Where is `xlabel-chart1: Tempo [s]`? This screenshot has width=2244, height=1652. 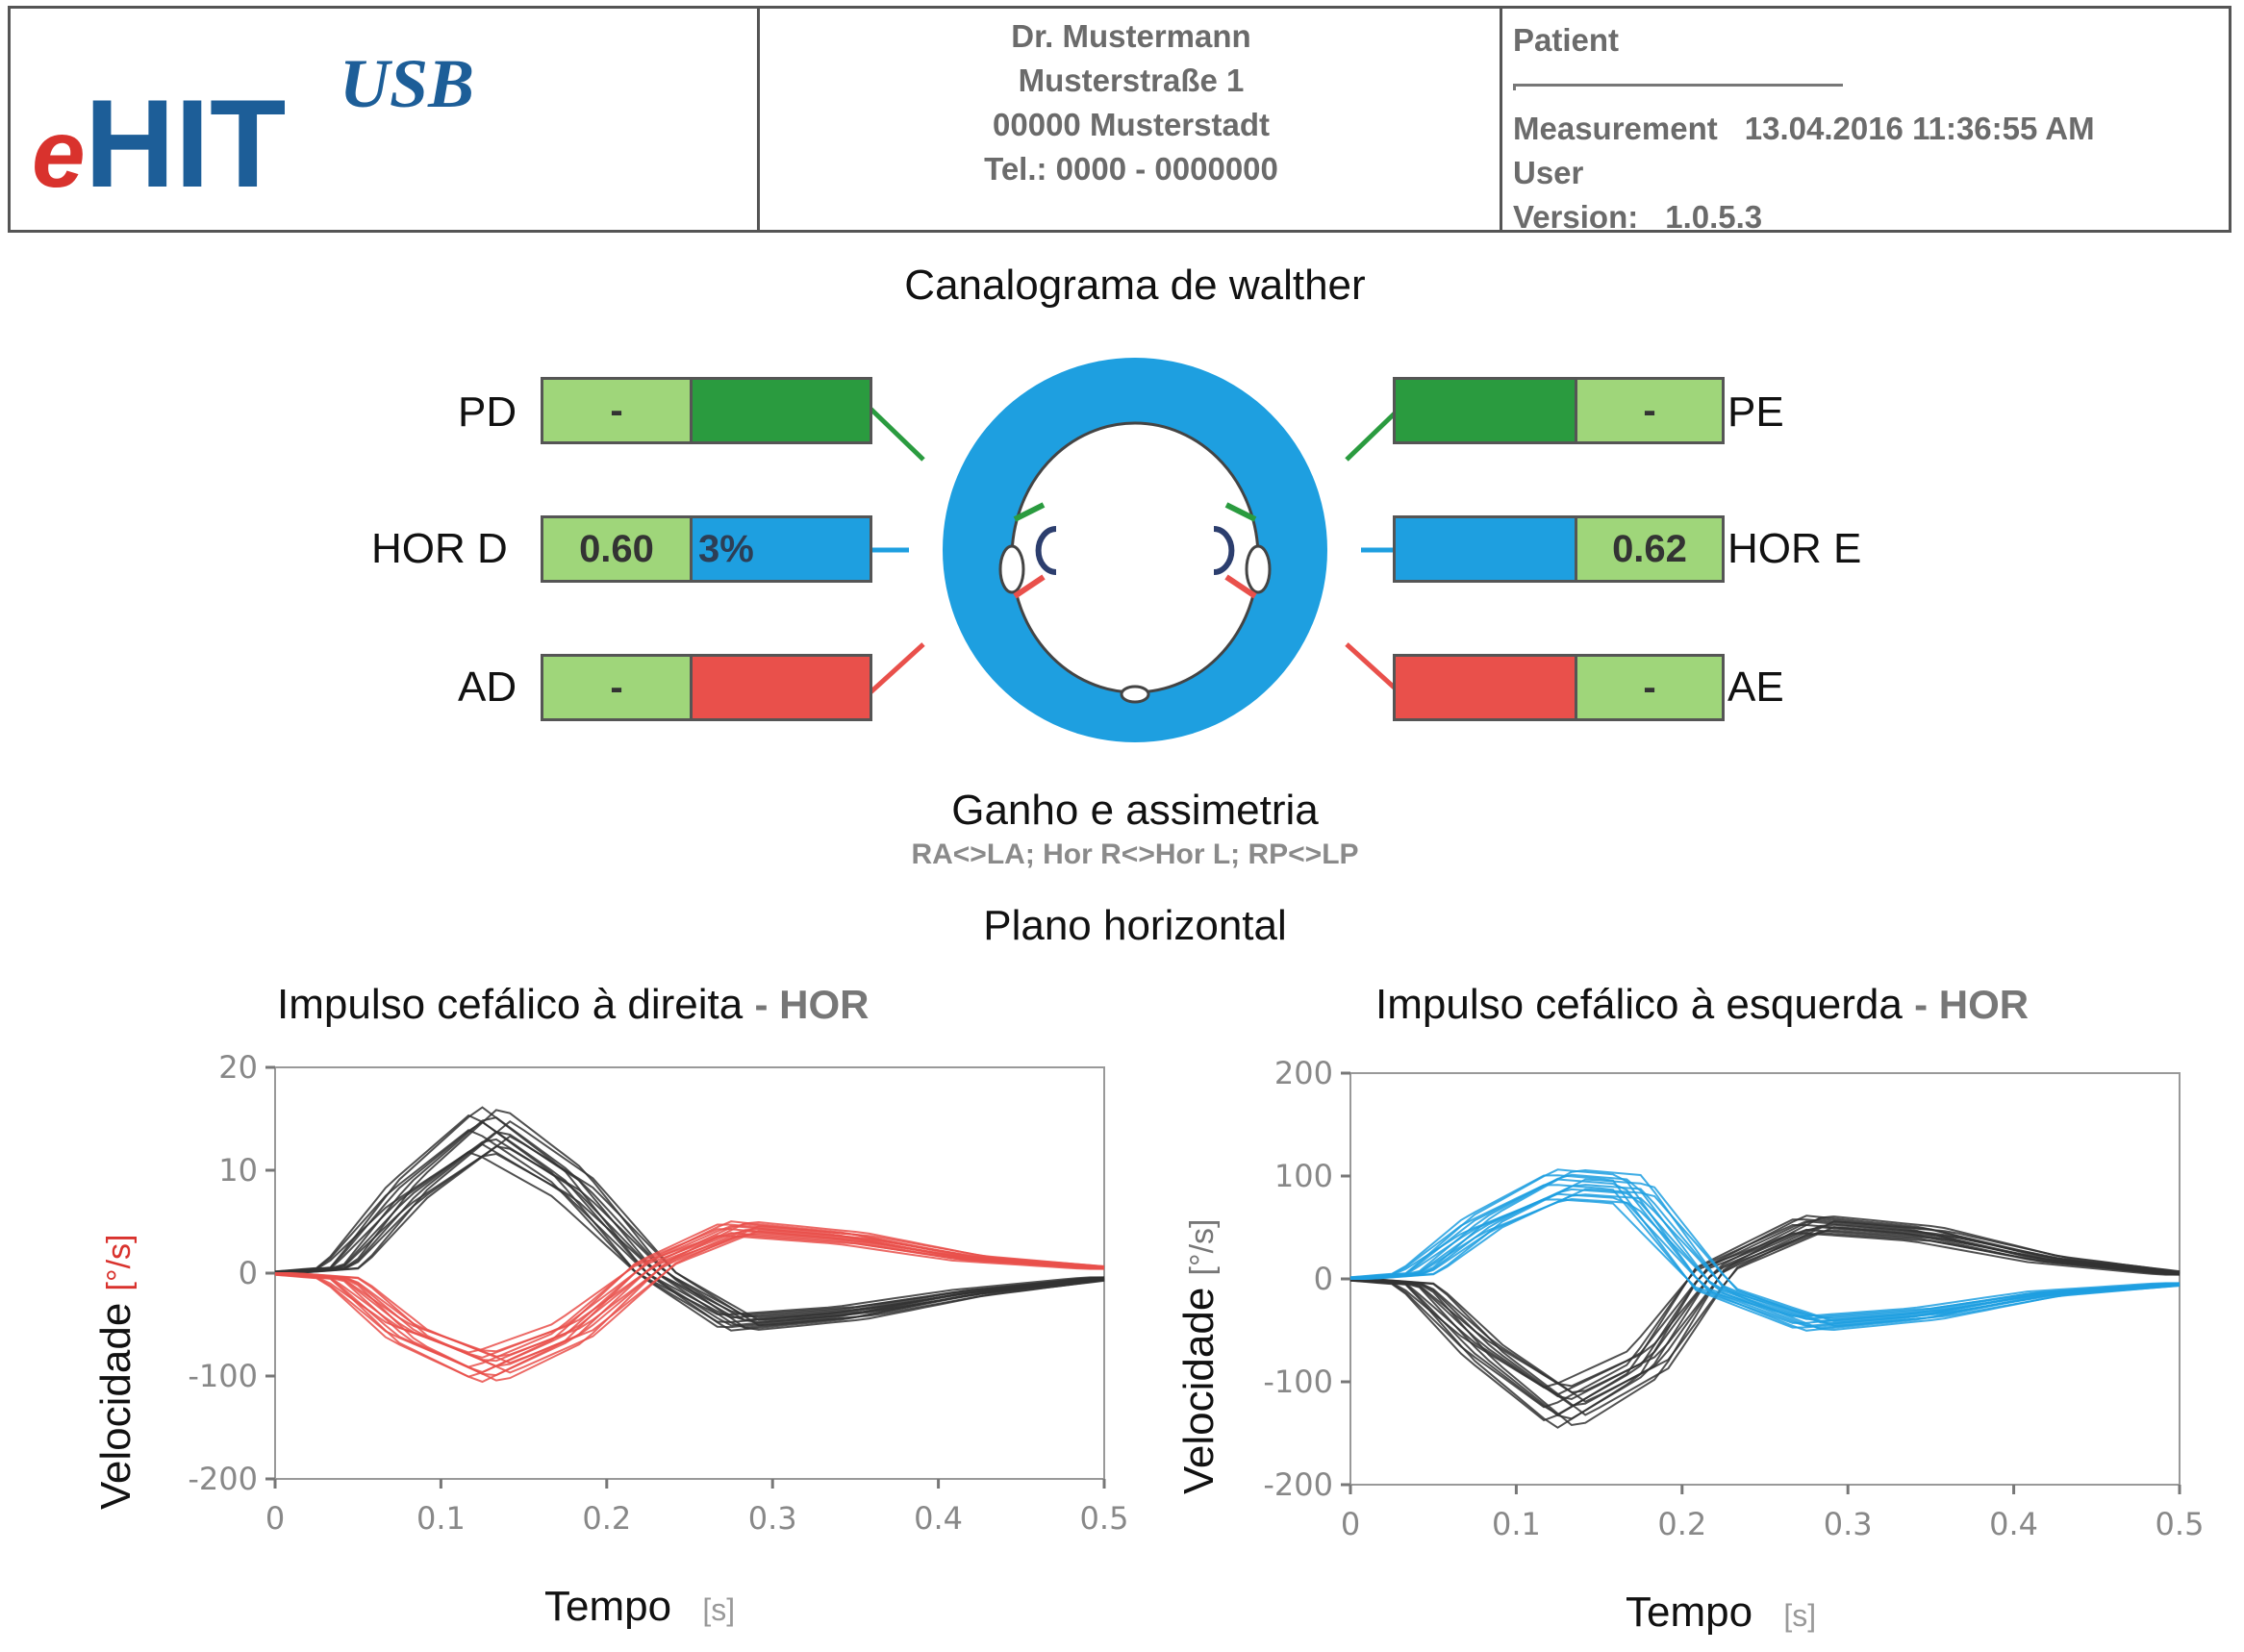
xlabel-chart1: Tempo [s] is located at coordinates (639, 1607).